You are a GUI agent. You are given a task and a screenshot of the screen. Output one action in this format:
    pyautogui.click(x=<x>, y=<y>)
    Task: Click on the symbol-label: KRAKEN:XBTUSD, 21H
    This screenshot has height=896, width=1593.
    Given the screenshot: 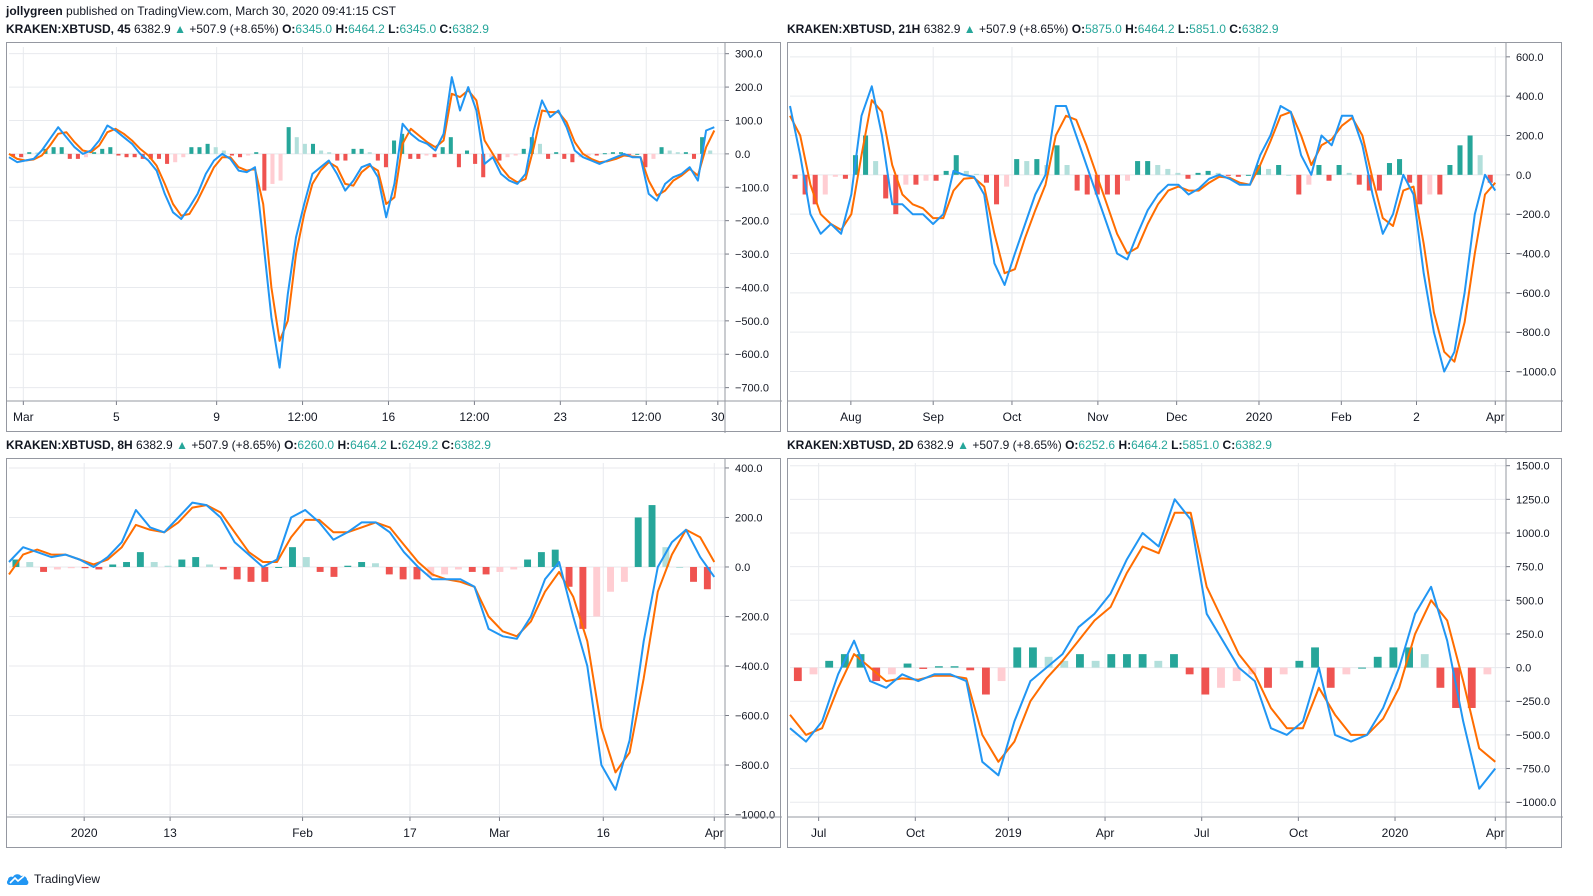 What is the action you would take?
    pyautogui.click(x=854, y=29)
    